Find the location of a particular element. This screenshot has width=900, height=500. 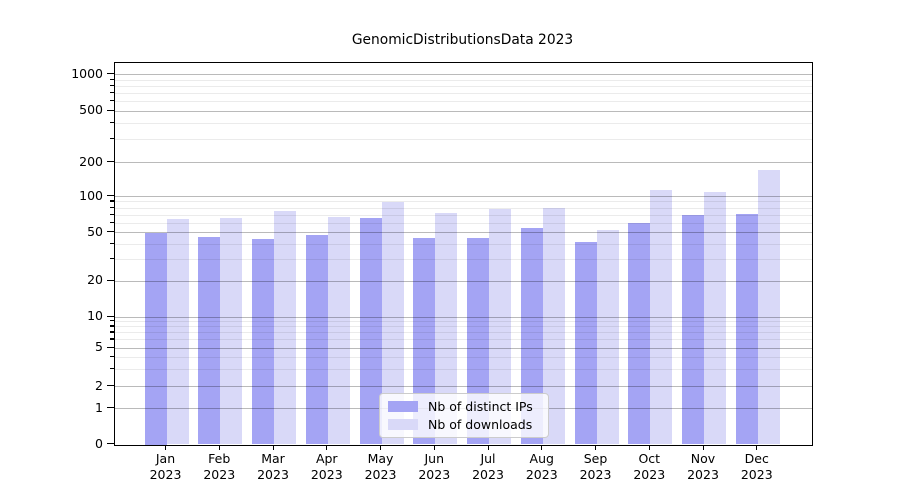

bar-distinct-ips-dec is located at coordinates (746, 329).